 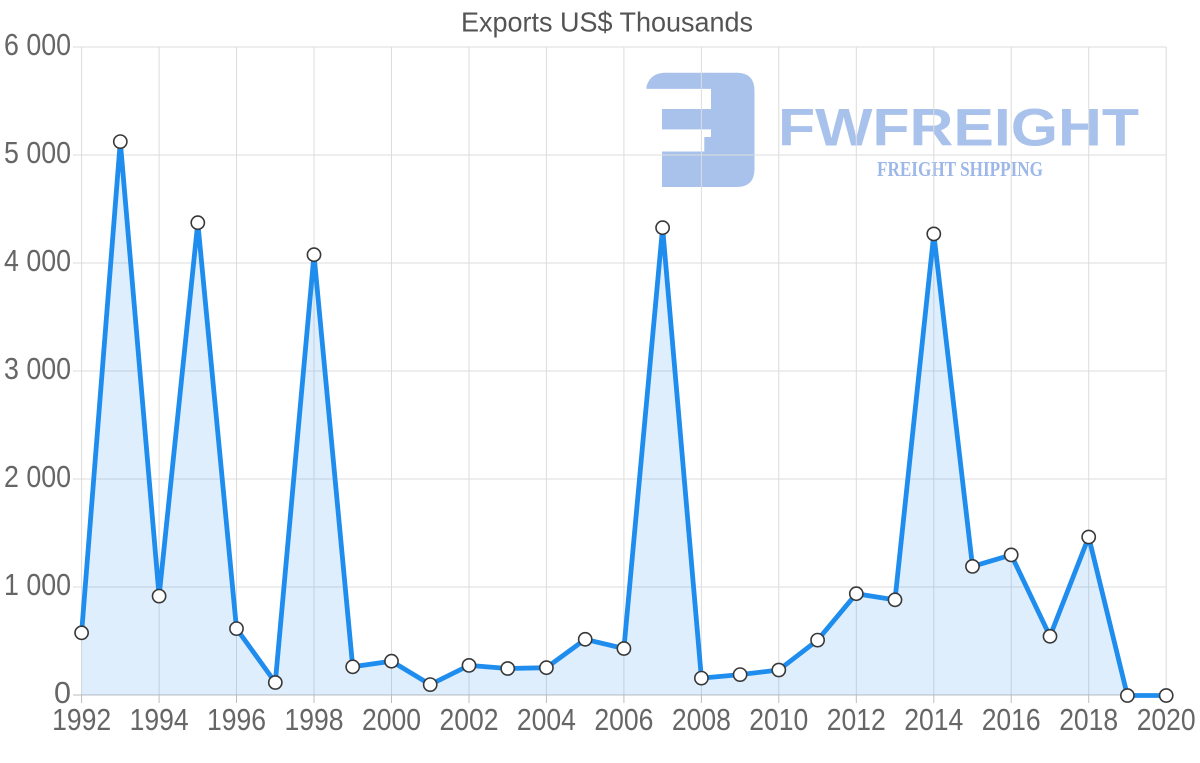 I want to click on svg-text: 2012, so click(x=856, y=720).